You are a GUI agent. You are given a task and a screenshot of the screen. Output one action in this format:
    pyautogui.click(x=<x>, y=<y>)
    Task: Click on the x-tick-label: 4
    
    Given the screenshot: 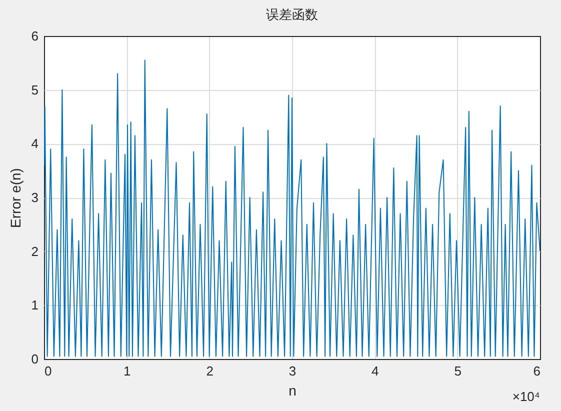 What is the action you would take?
    pyautogui.click(x=375, y=371)
    